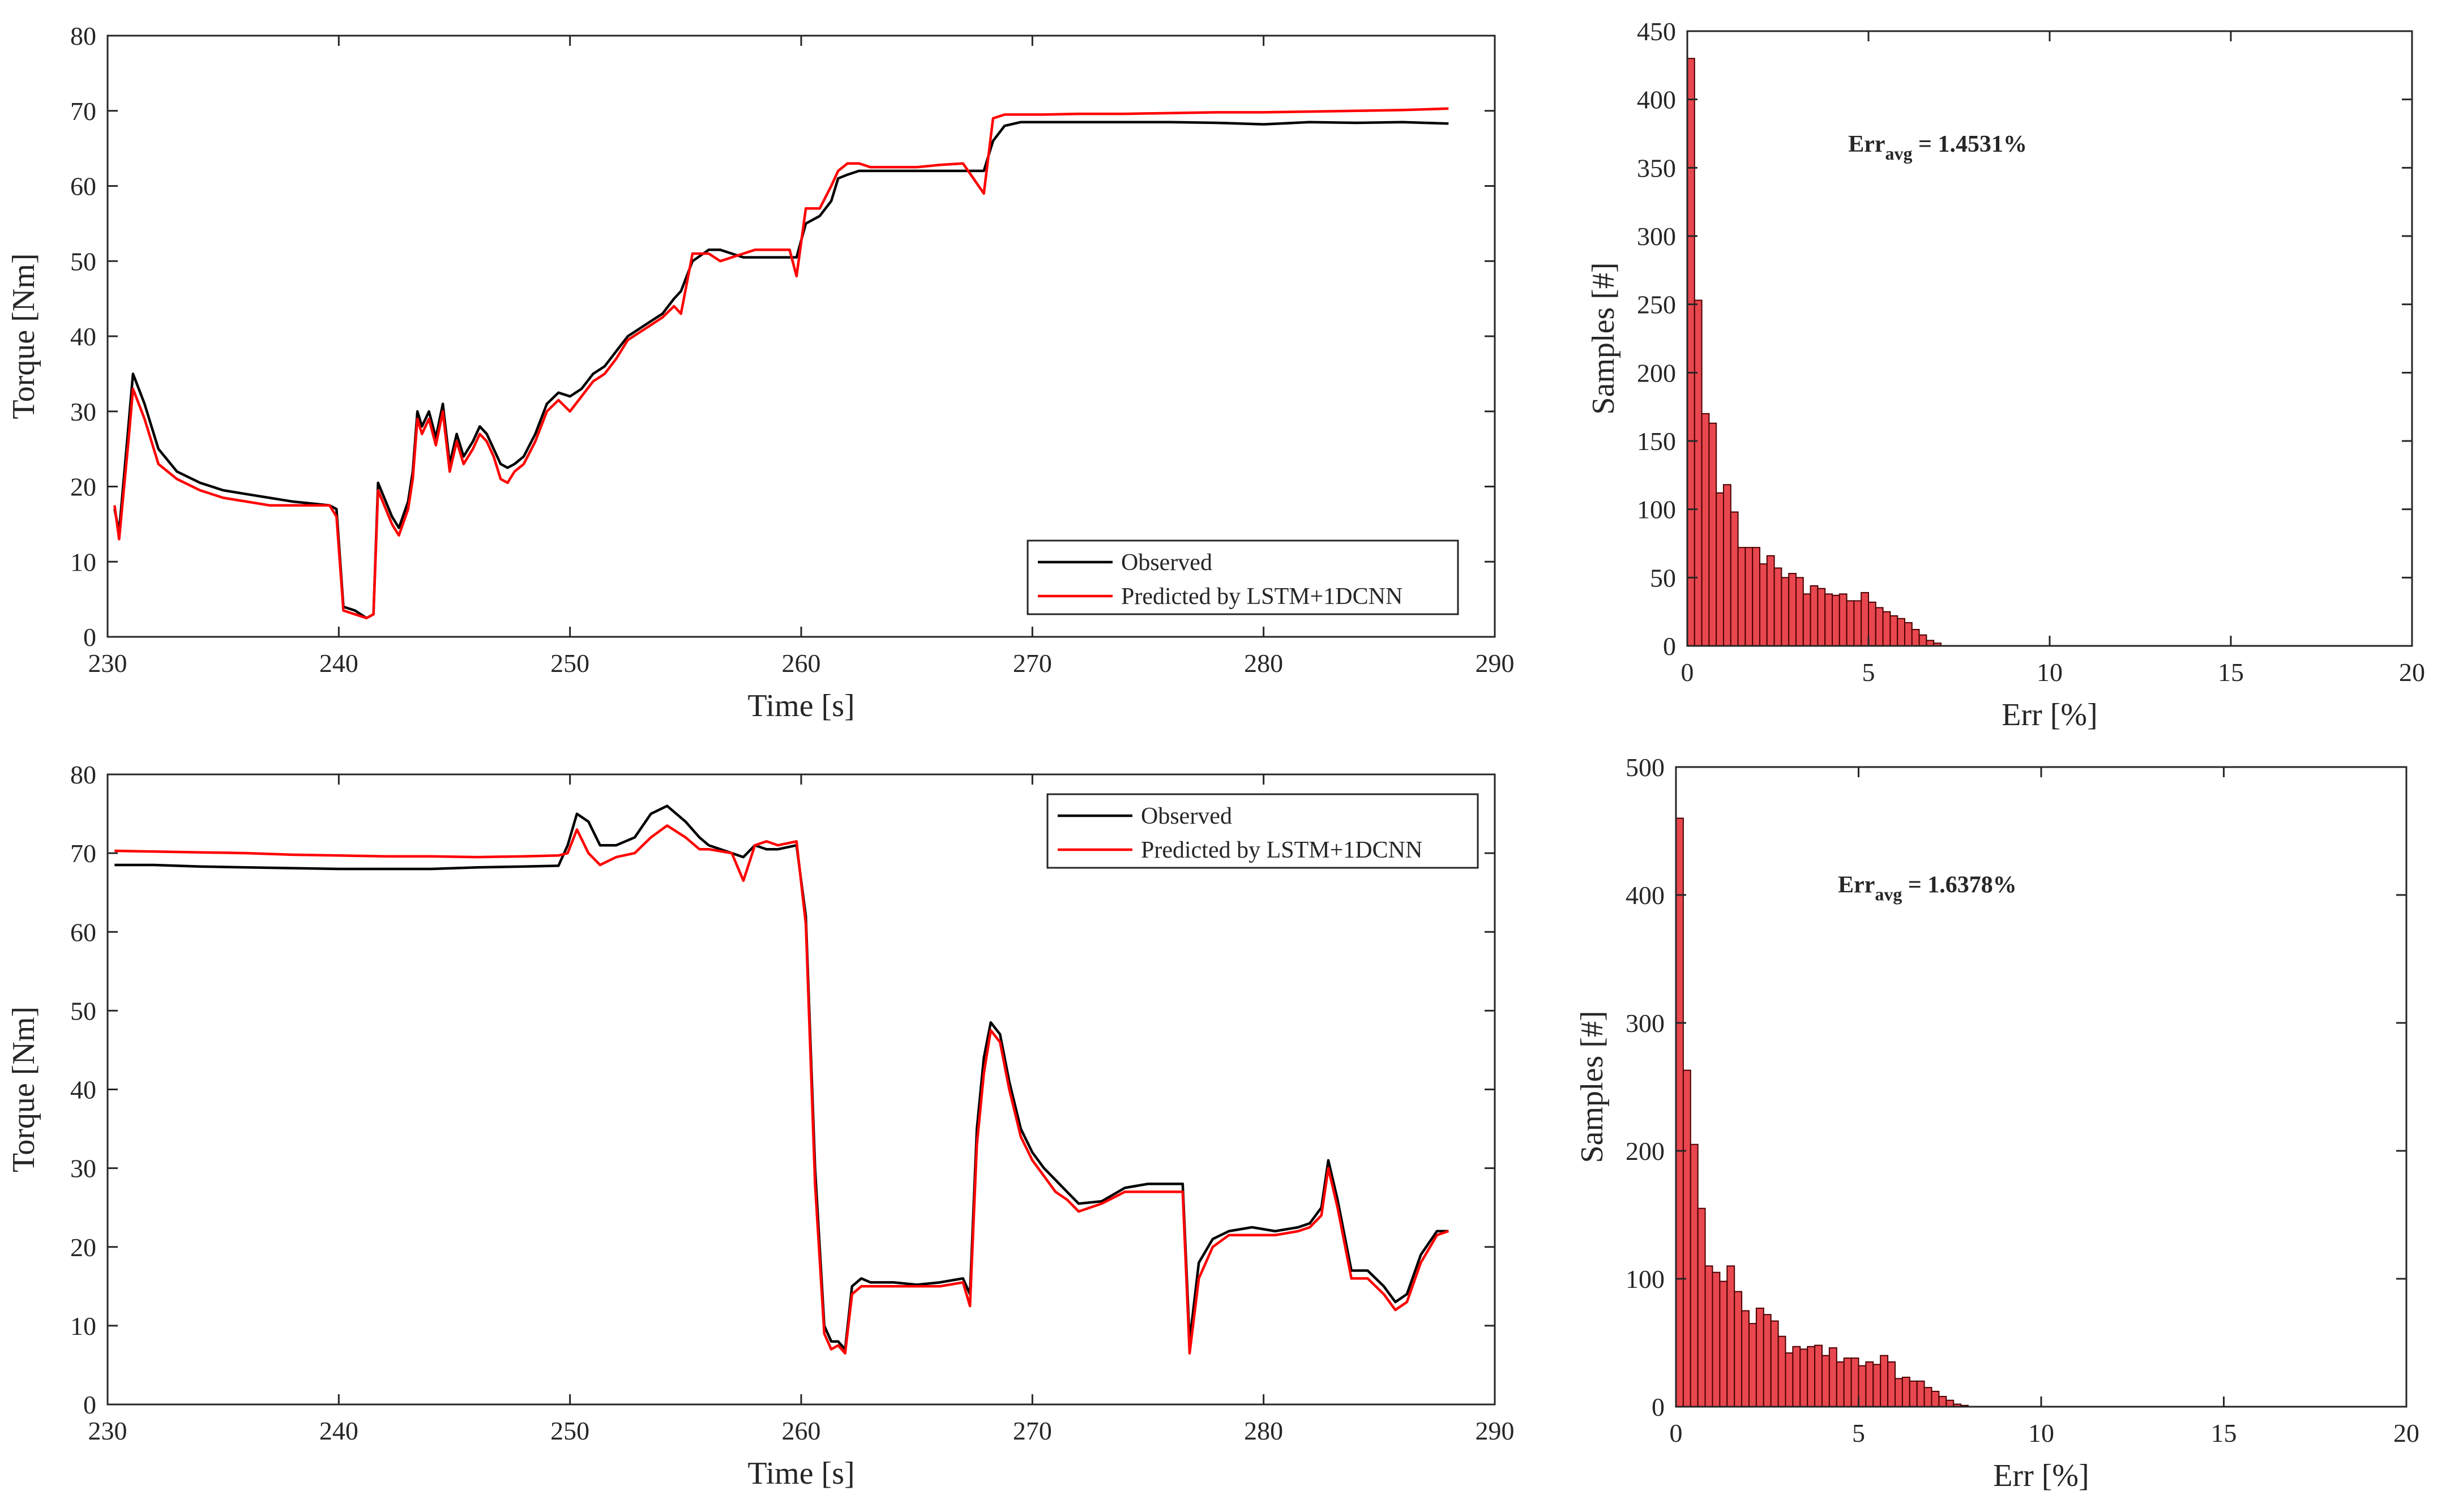  Describe the element at coordinates (1263, 1430) in the screenshot. I see `x-tick-label: 280` at that location.